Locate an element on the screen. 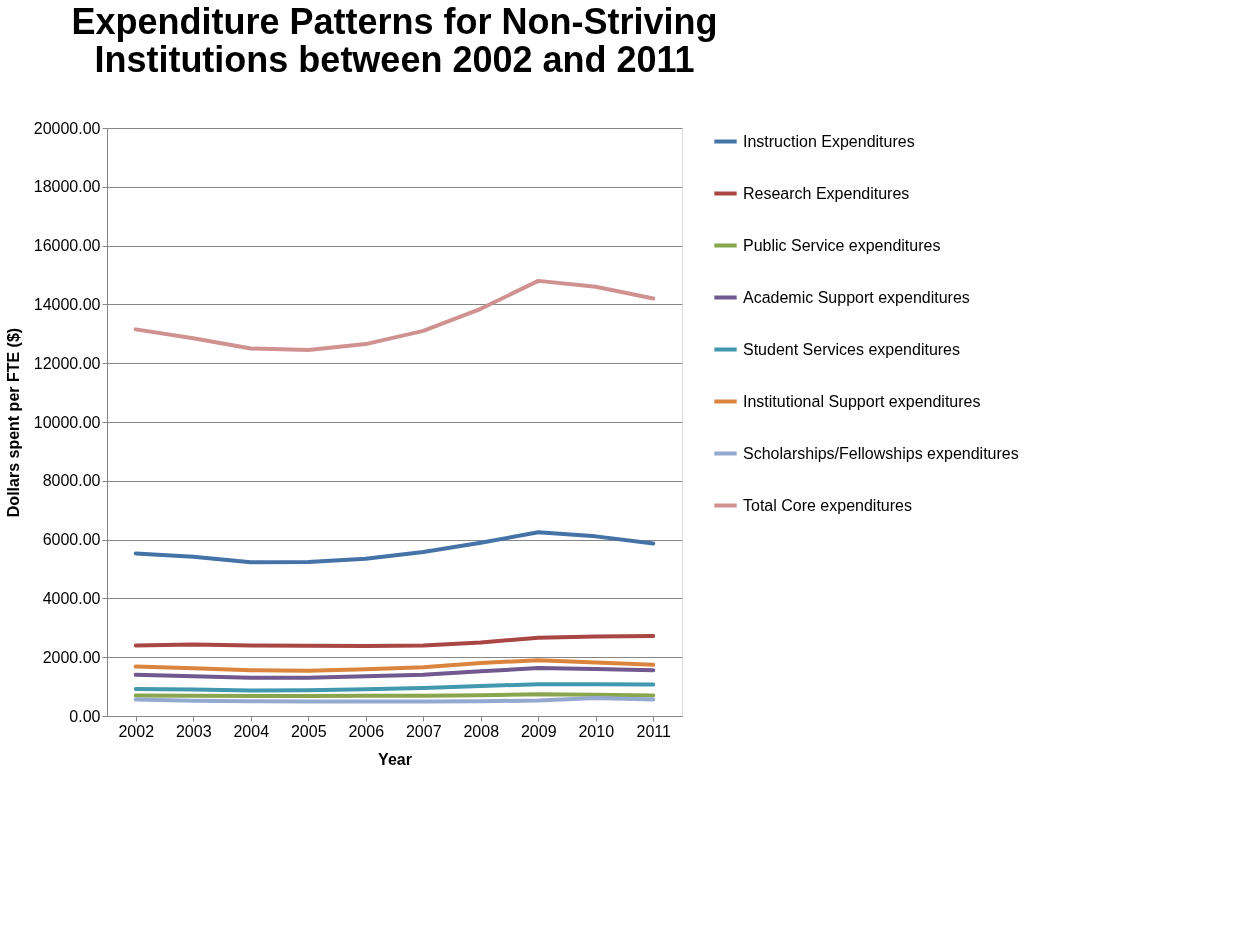  x-tick-label: 2010 is located at coordinates (596, 731).